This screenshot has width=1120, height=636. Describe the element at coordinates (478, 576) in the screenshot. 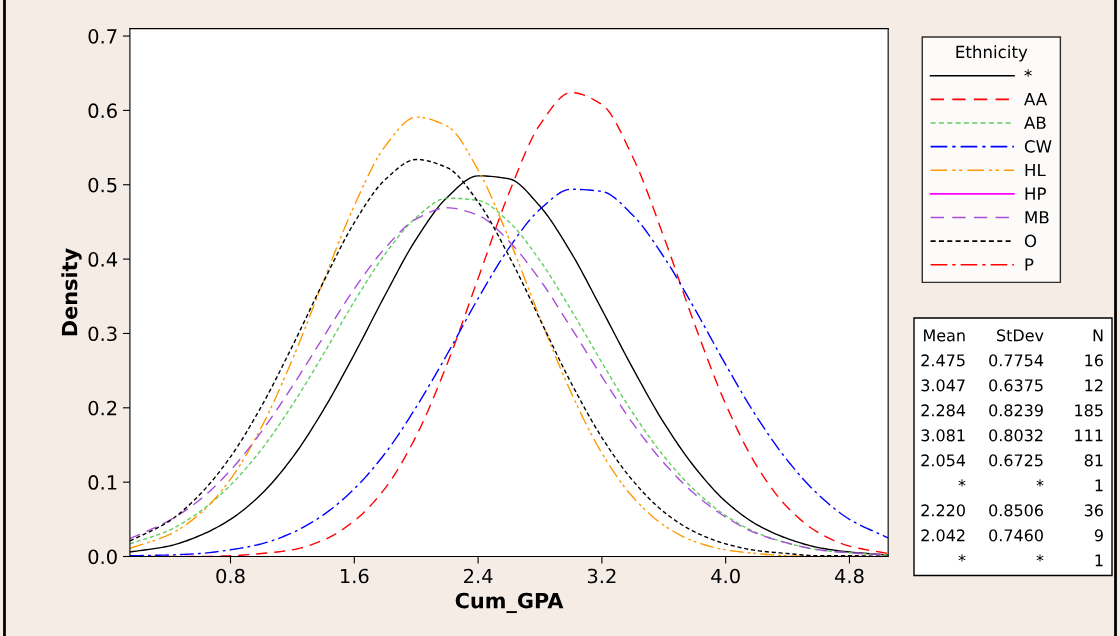

I see `x-tick-label: 2.4` at that location.